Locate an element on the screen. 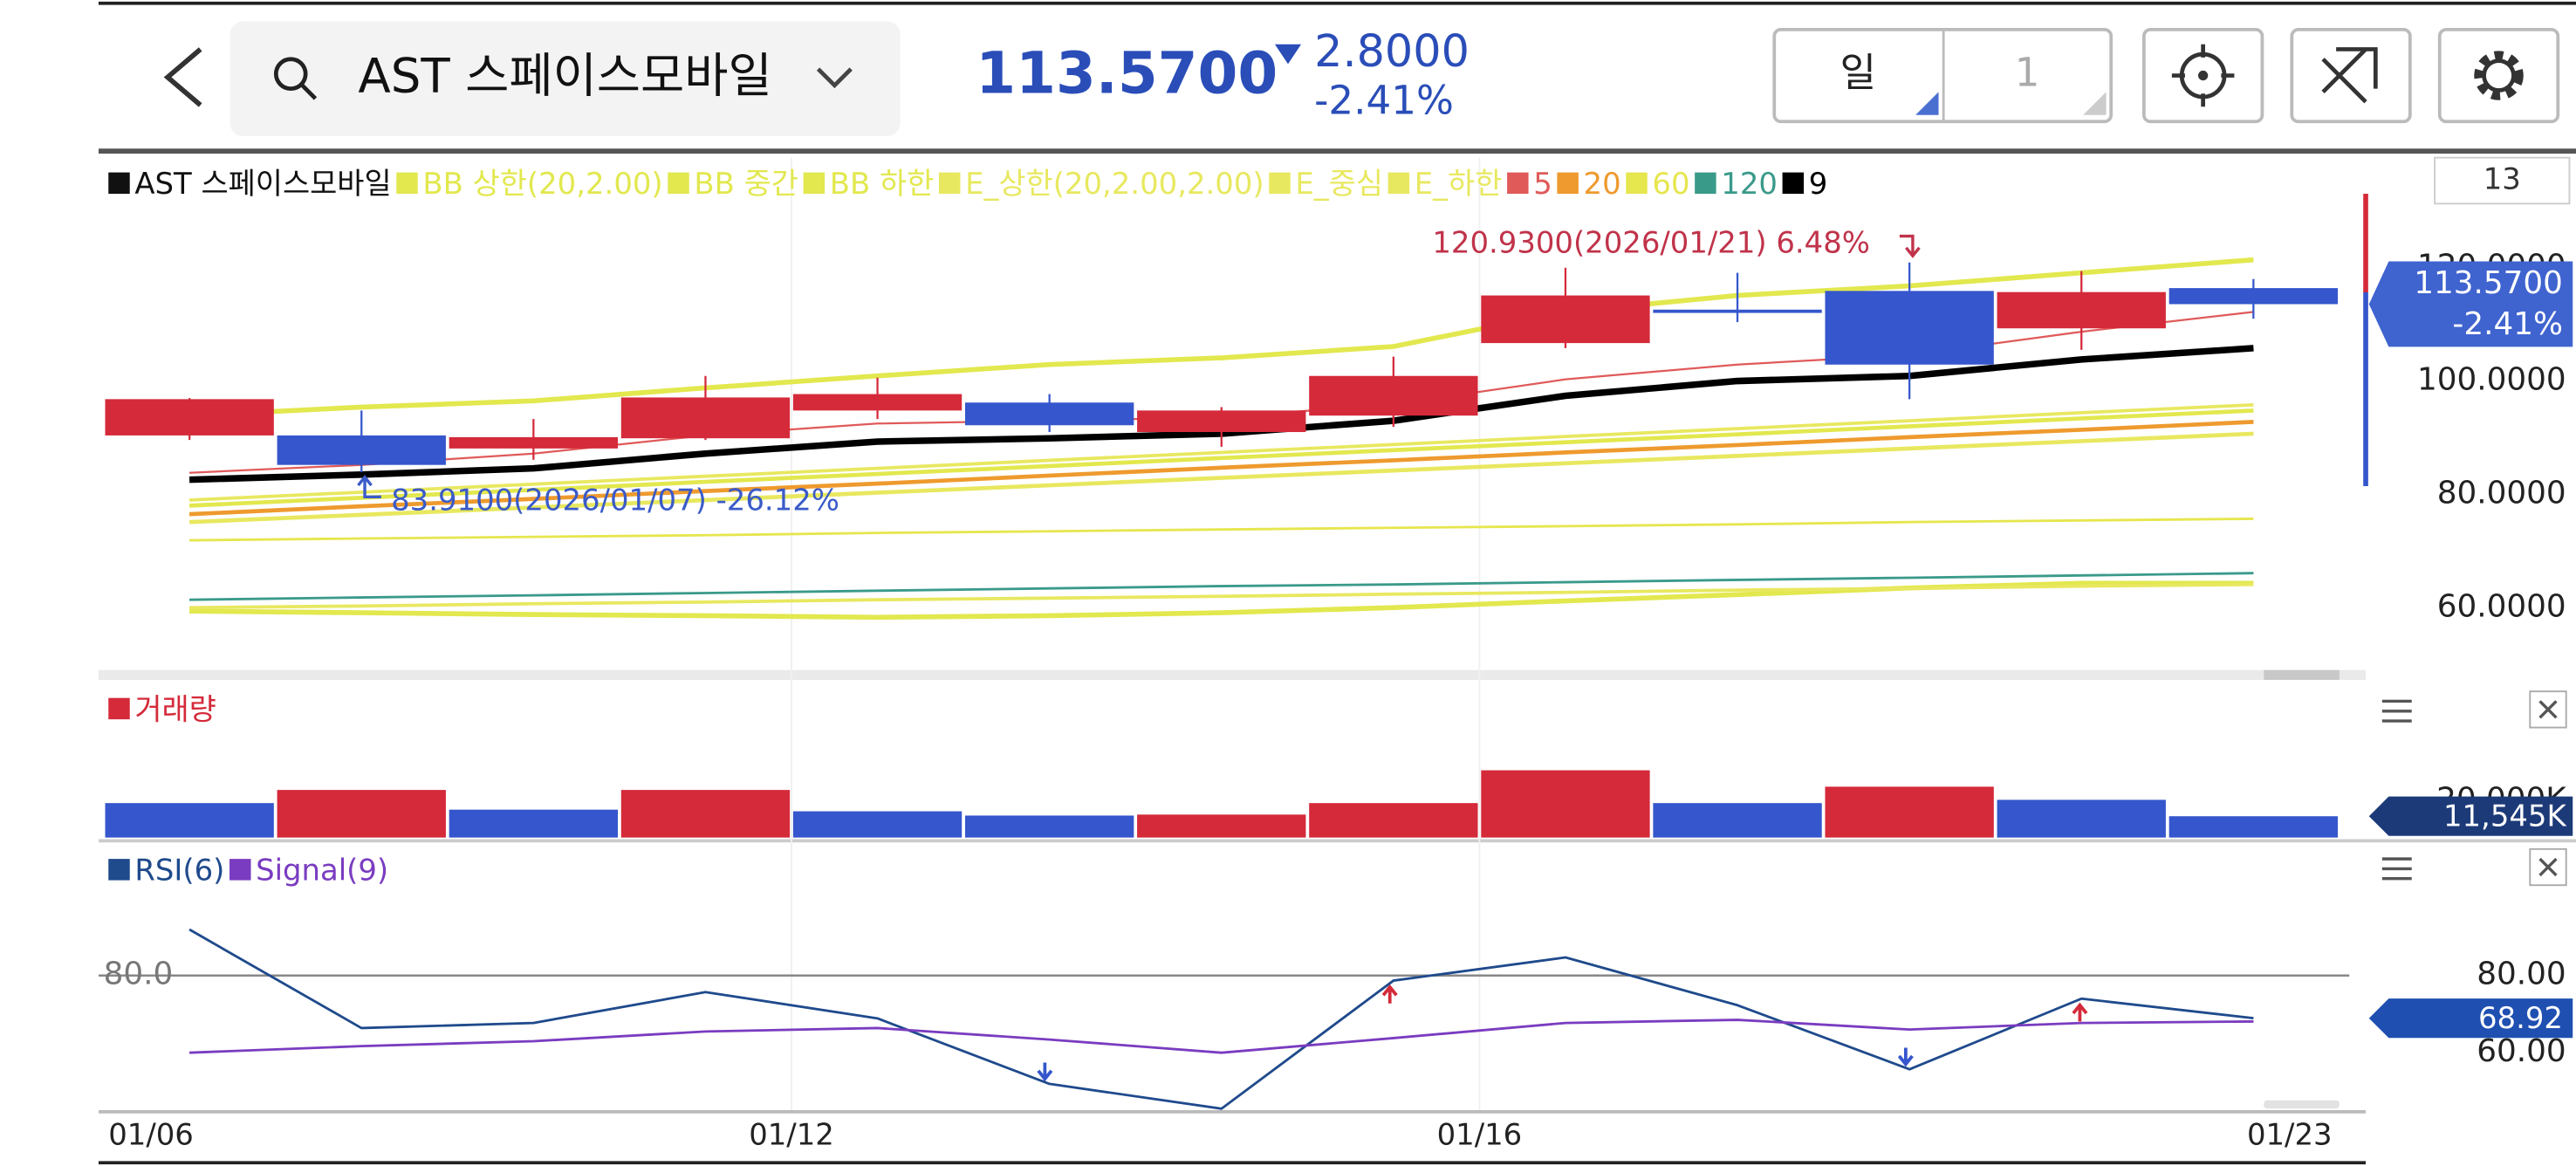 This screenshot has height=1166, width=2576. interval: 1 is located at coordinates (2028, 73).